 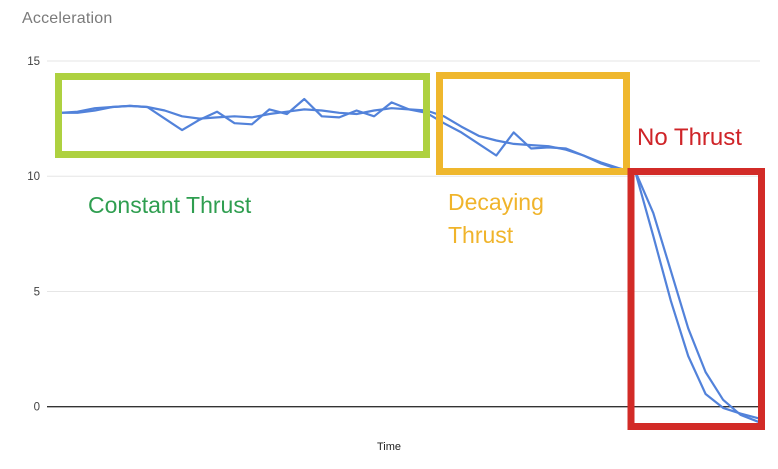 What do you see at coordinates (37, 292) in the screenshot?
I see `y-tick-label: 5` at bounding box center [37, 292].